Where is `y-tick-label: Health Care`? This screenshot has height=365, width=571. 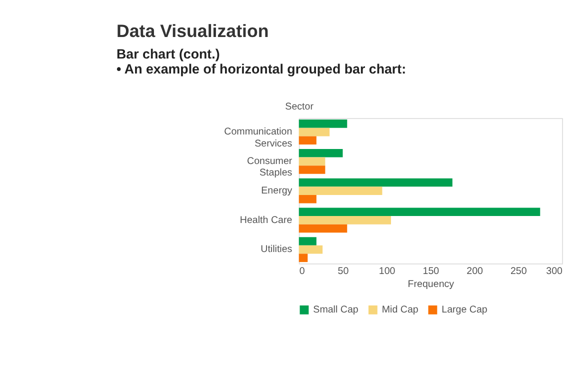
y-tick-label: Health Care is located at coordinates (266, 220).